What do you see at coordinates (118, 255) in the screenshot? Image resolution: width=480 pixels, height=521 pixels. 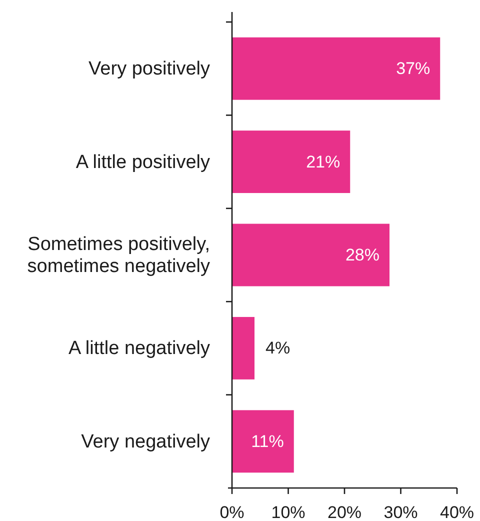 I see `y-tick-label: Sometimes positively, sometimes negatively` at bounding box center [118, 255].